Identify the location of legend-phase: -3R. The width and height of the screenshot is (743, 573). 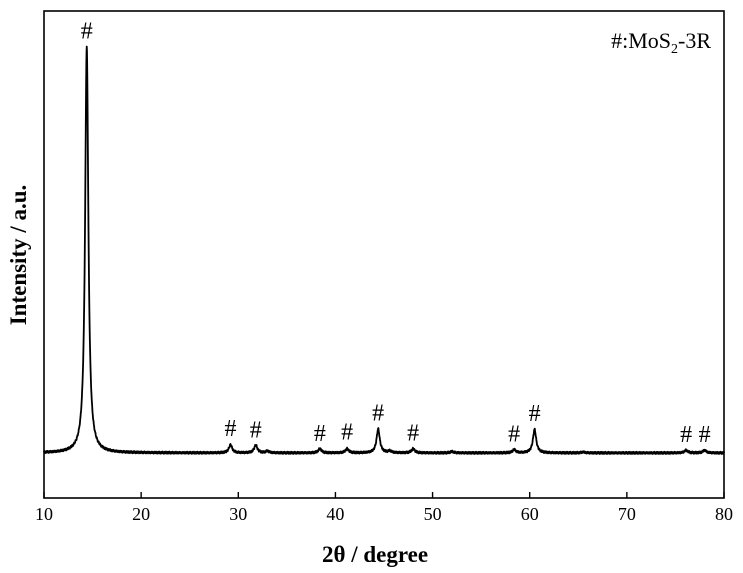
(694, 40).